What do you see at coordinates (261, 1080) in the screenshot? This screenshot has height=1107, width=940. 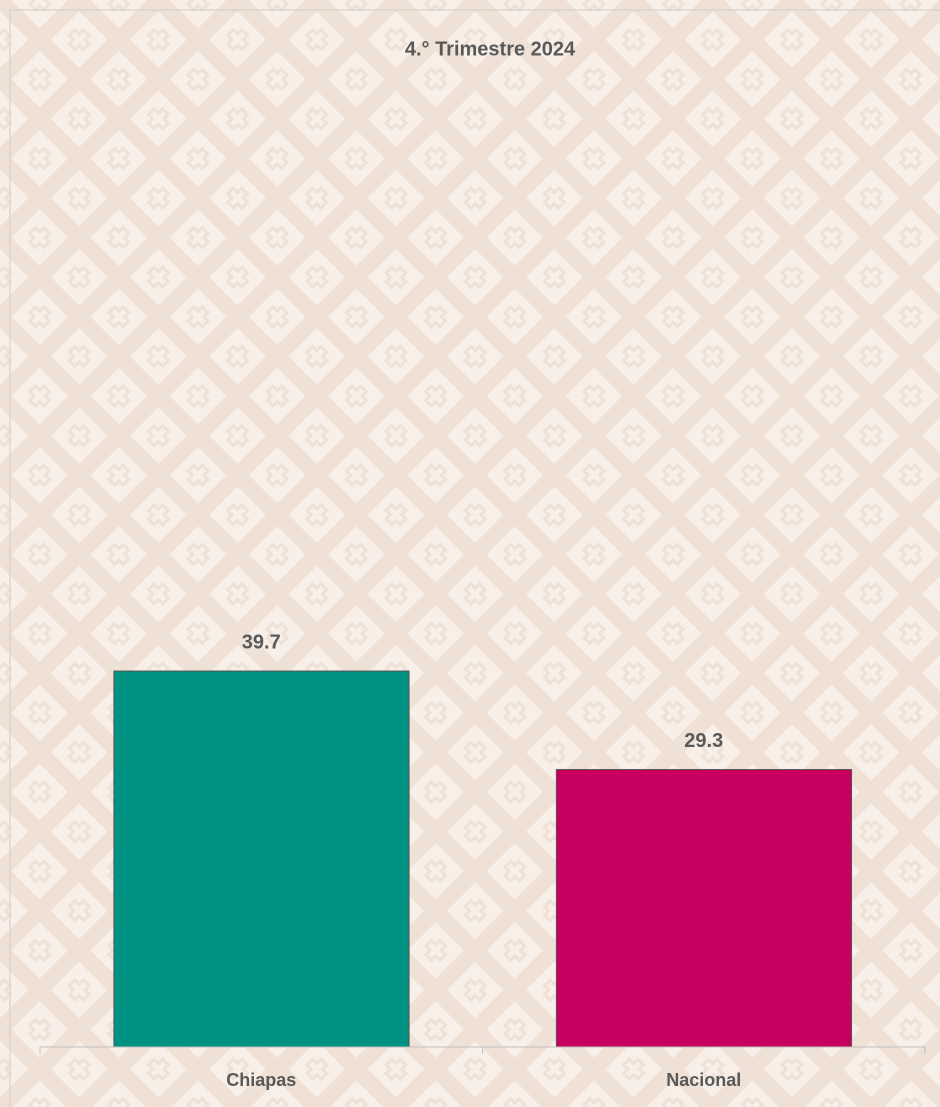 I see `x-tick-label: Chiapas` at bounding box center [261, 1080].